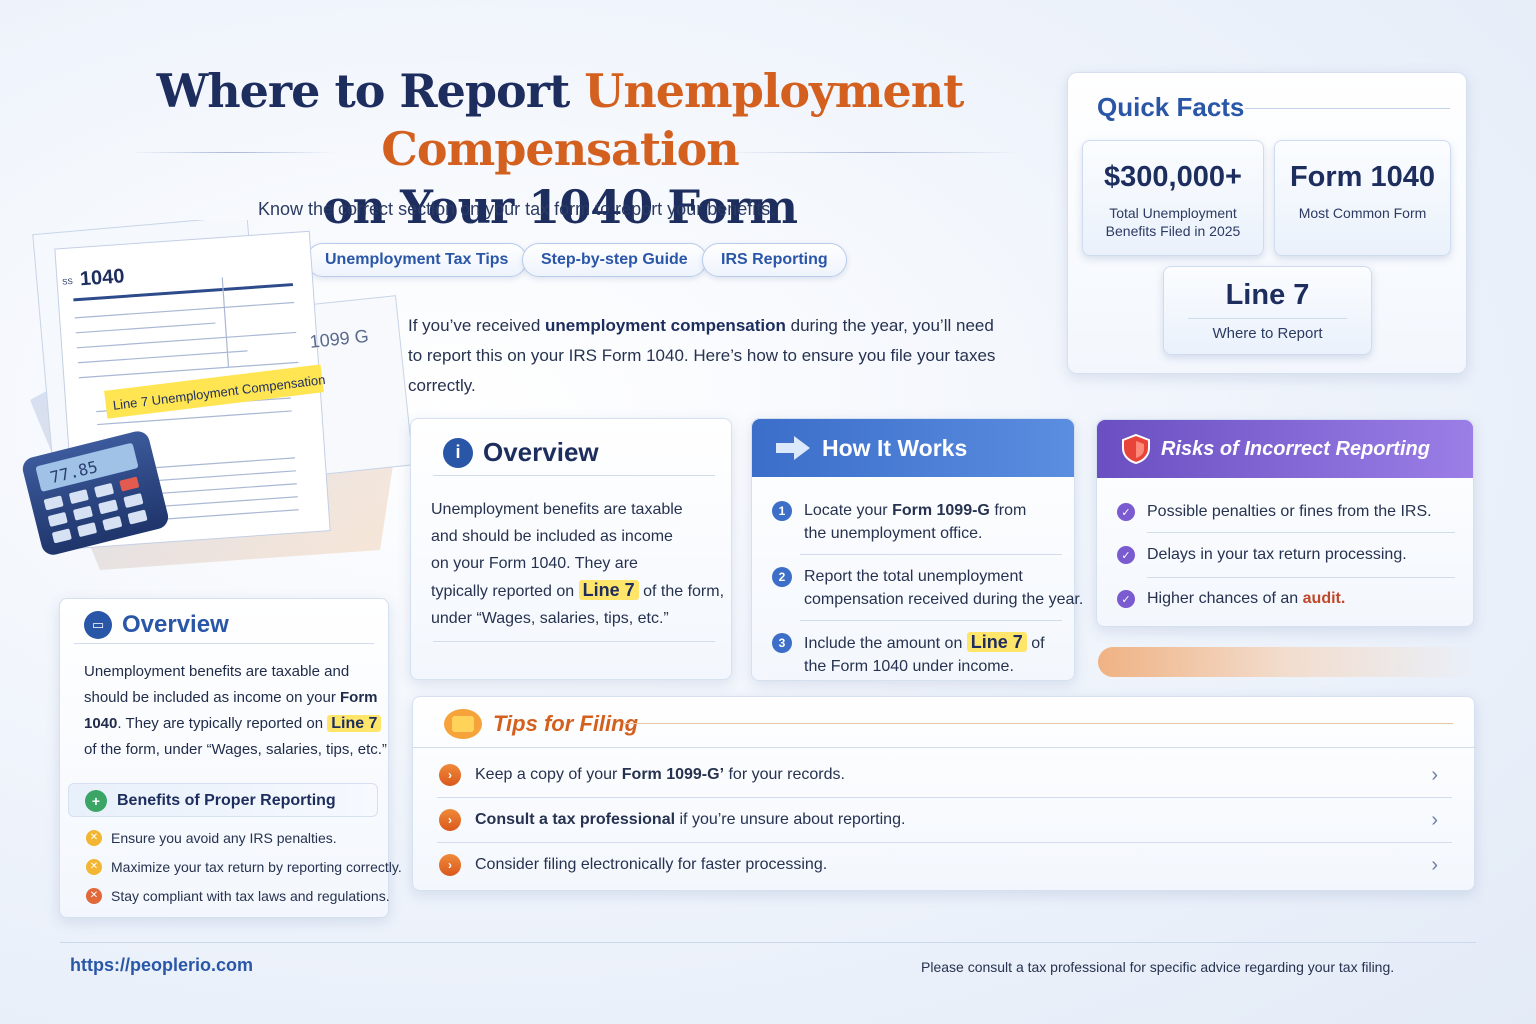 The width and height of the screenshot is (1536, 1024). Describe the element at coordinates (665, 325) in the screenshot. I see `intro-text-bold: unemployment compensation` at that location.